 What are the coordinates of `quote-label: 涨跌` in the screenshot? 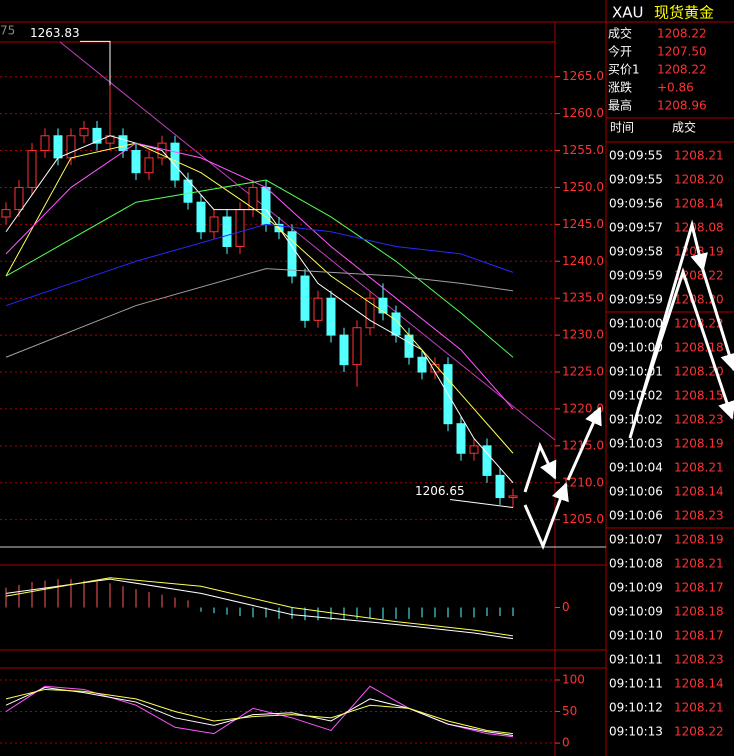 It's located at (620, 87).